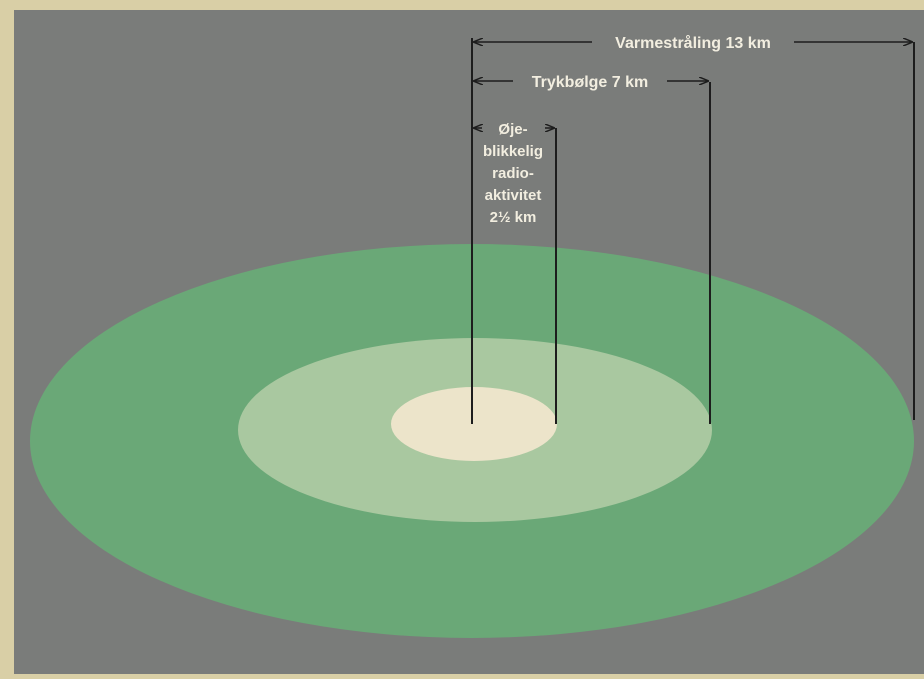 The image size is (924, 679). Describe the element at coordinates (512, 129) in the screenshot. I see `radio-label-line-1: Øje-` at that location.